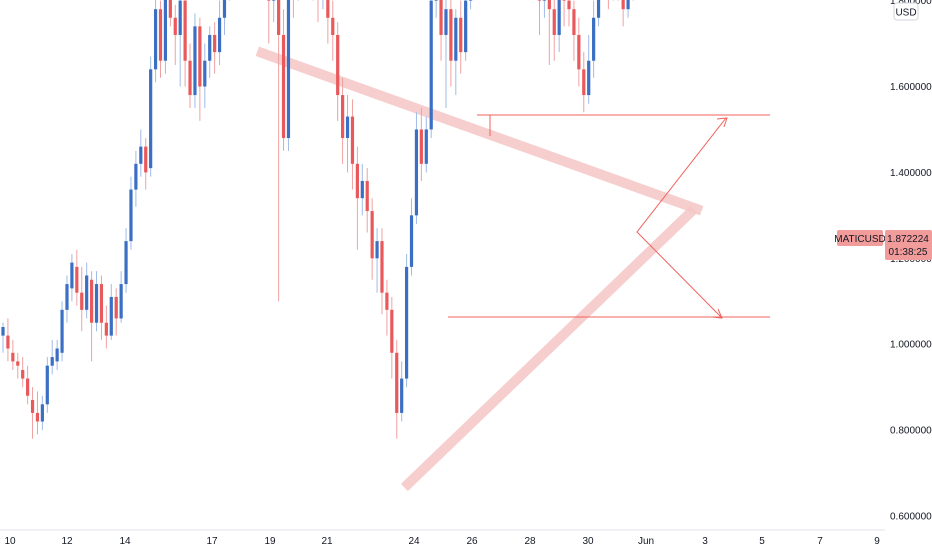 The height and width of the screenshot is (550, 932). What do you see at coordinates (859, 239) in the screenshot?
I see `symbol-name: MATICUSD` at bounding box center [859, 239].